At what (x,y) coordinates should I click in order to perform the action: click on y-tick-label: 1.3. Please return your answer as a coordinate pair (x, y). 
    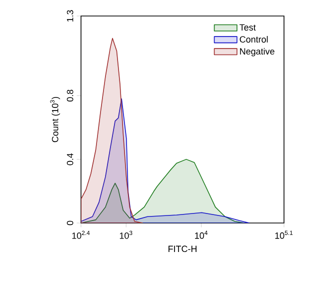
    Looking at the image, I should click on (70, 16).